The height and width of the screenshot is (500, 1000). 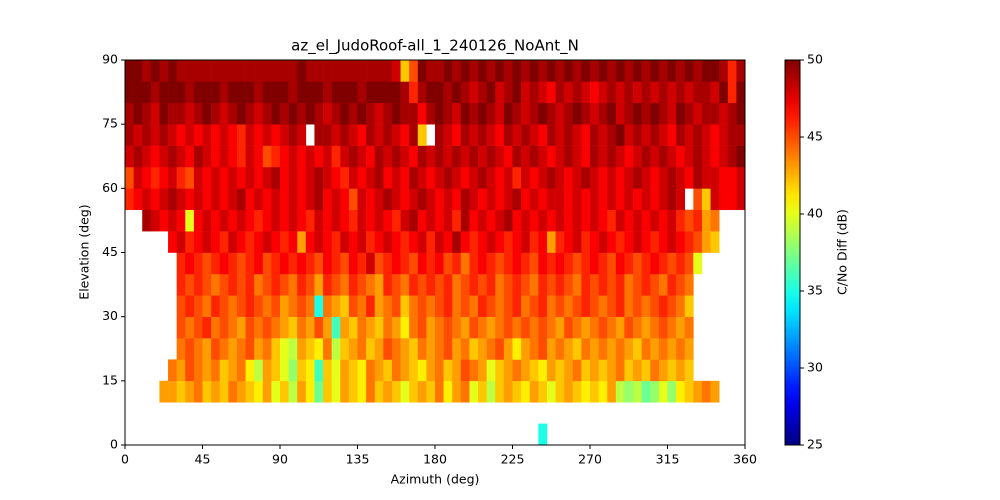 What do you see at coordinates (203, 459) in the screenshot?
I see `x-tick-label: 45` at bounding box center [203, 459].